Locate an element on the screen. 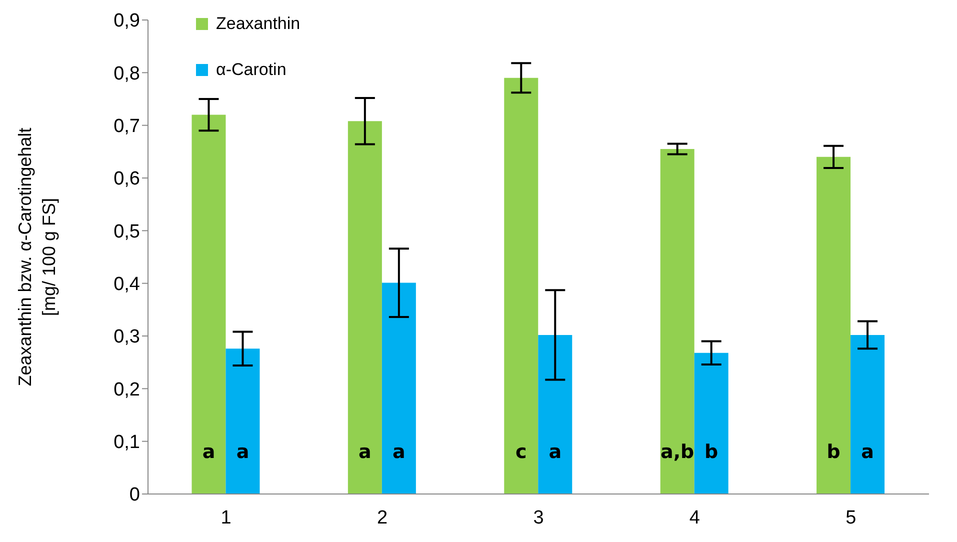  y-tick-label: 0,9 is located at coordinates (127, 21).